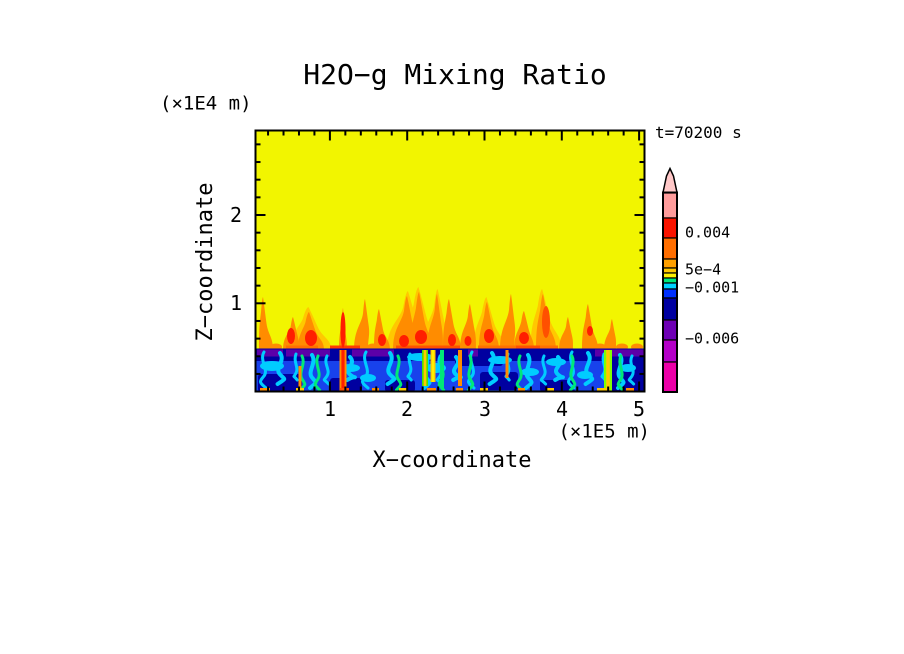 The width and height of the screenshot is (904, 654). Describe the element at coordinates (451, 319) in the screenshot. I see `cloud-plumes` at that location.